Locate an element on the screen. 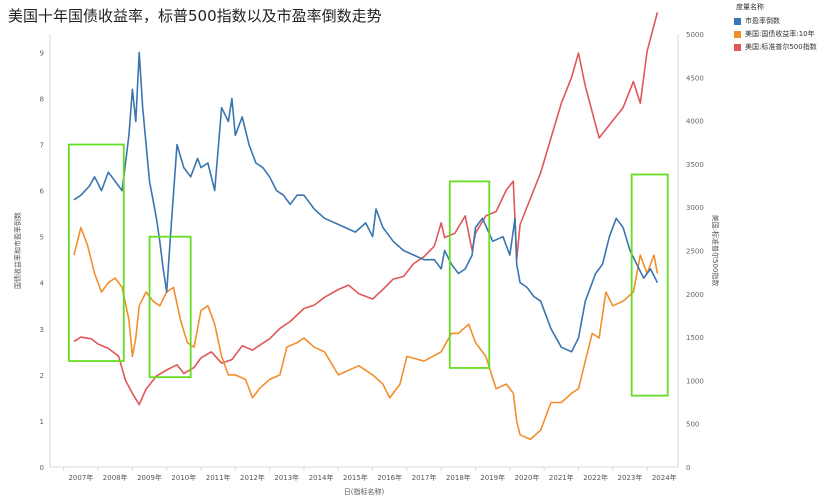 Image resolution: width=830 pixels, height=500 pixels. left-axis-title: 国债收益率和市盈率倒数 is located at coordinates (17, 250).